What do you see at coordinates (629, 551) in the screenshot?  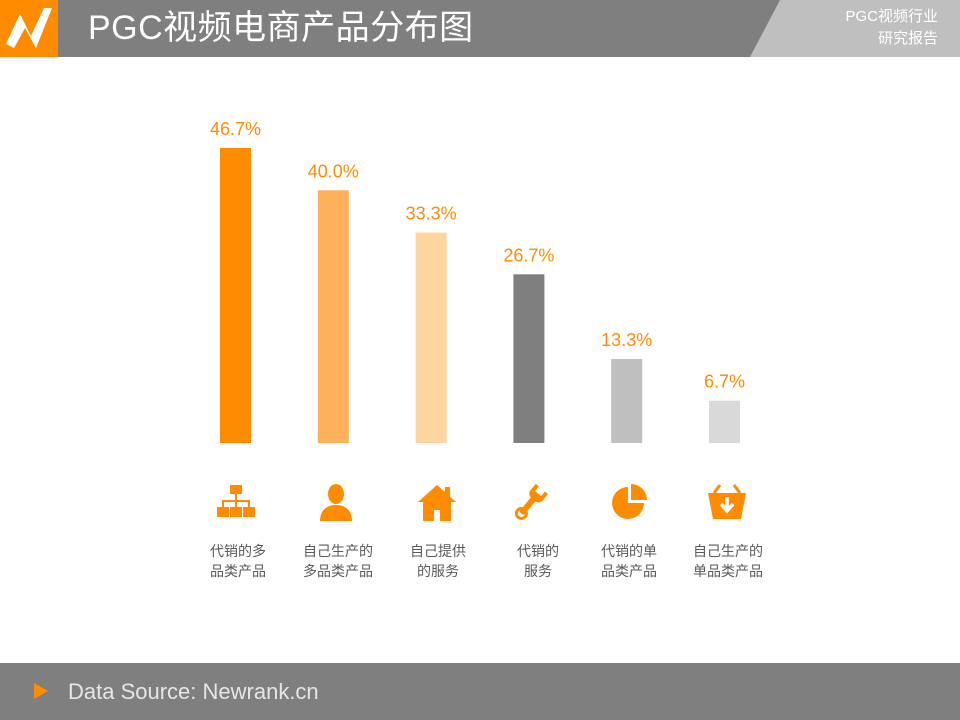 I see `category-label-line1: 代销的单` at bounding box center [629, 551].